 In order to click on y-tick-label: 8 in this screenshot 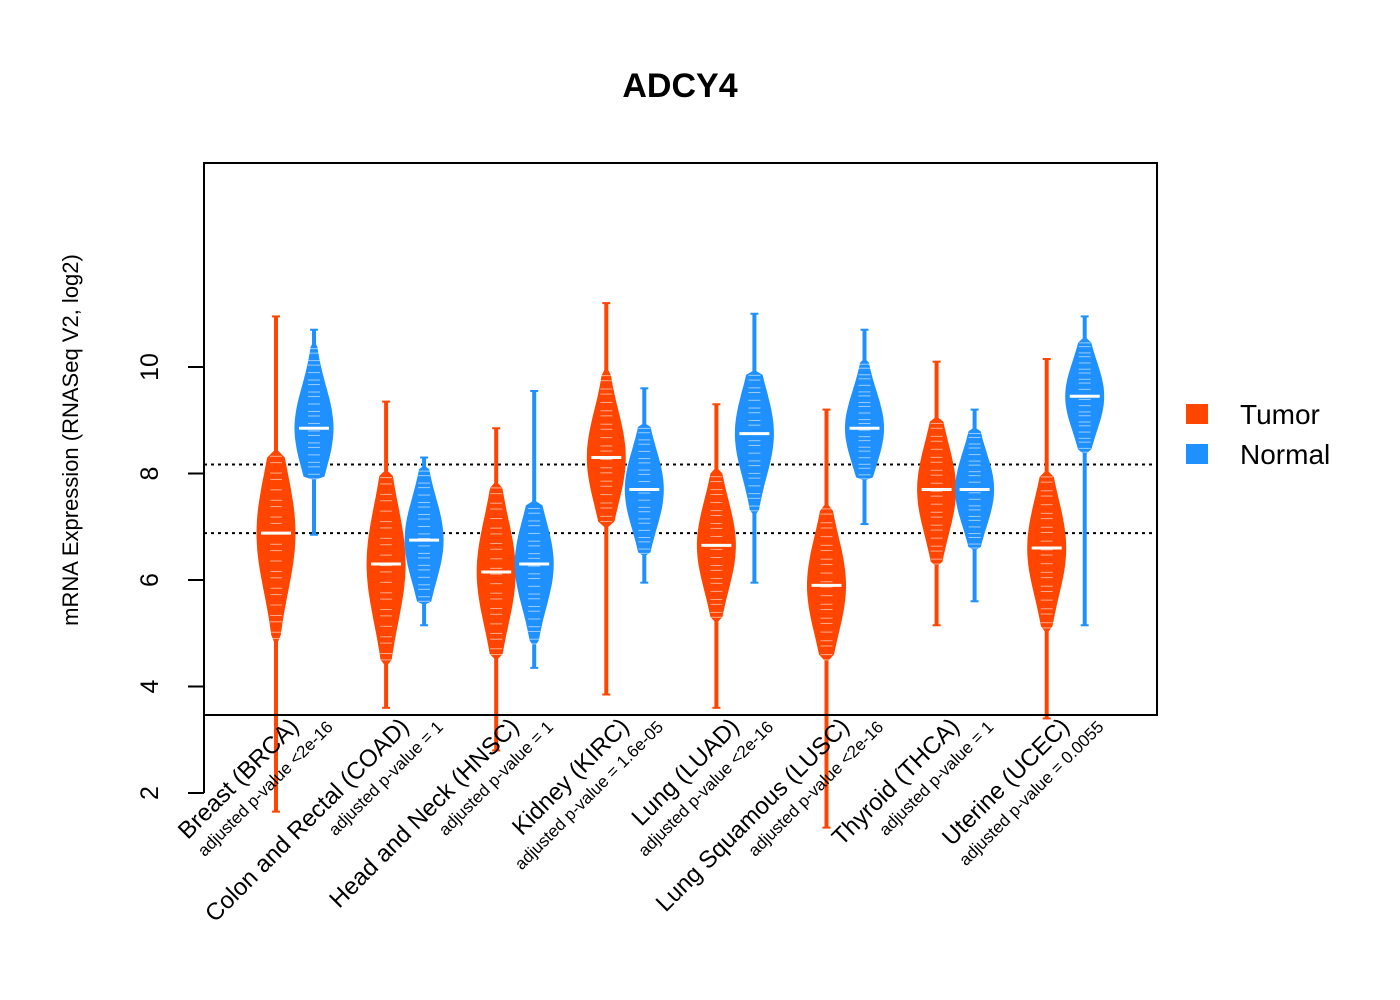, I will do `click(150, 474)`.